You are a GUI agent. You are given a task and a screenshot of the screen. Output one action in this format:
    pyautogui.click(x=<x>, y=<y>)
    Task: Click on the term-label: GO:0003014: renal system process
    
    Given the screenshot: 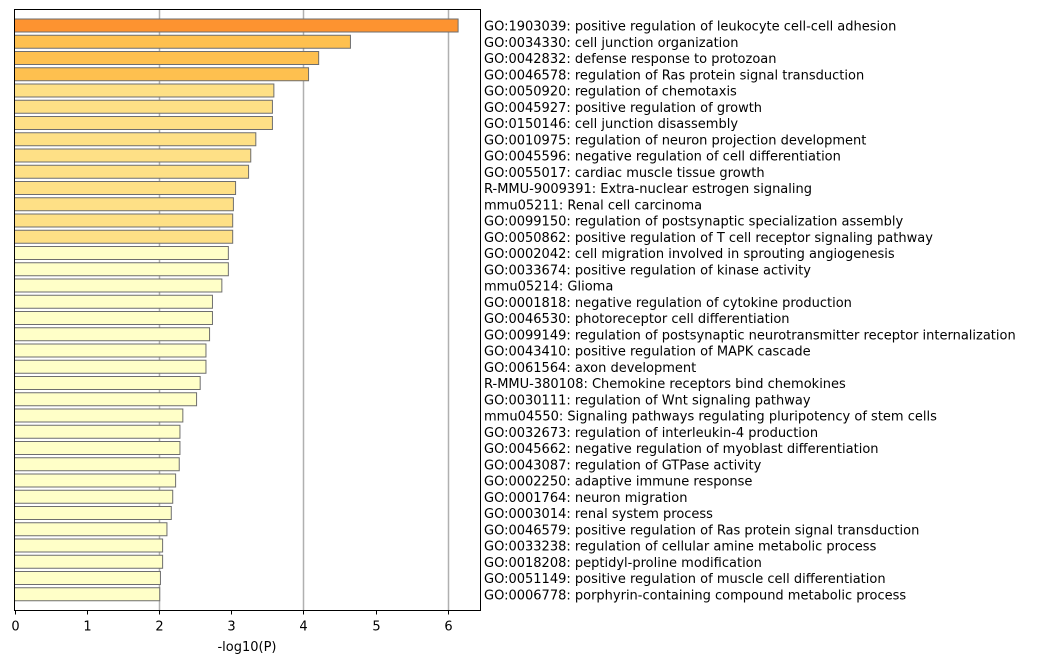 What is the action you would take?
    pyautogui.click(x=598, y=514)
    